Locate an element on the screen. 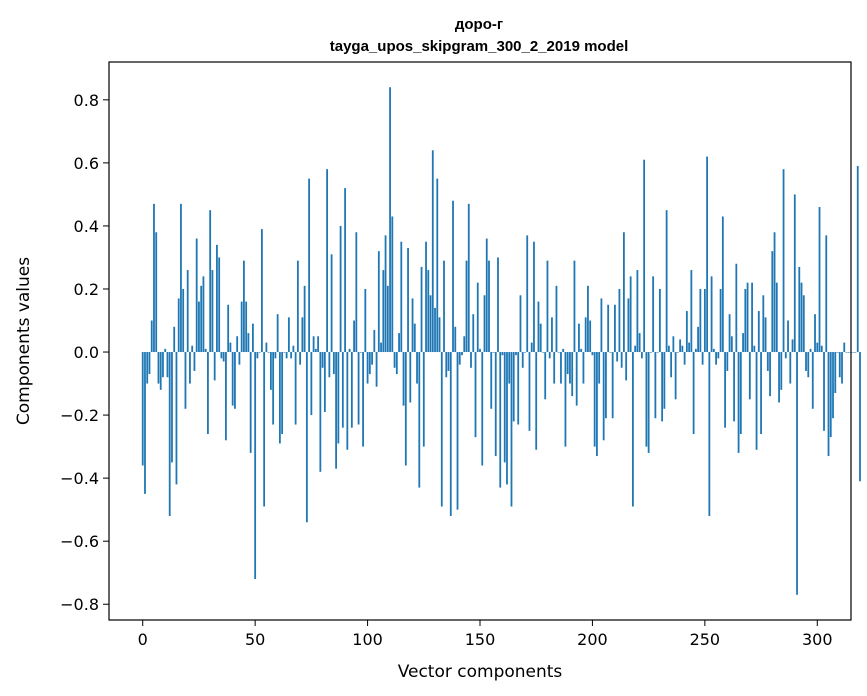 The height and width of the screenshot is (696, 867). x-tick-label: 200 is located at coordinates (592, 639).